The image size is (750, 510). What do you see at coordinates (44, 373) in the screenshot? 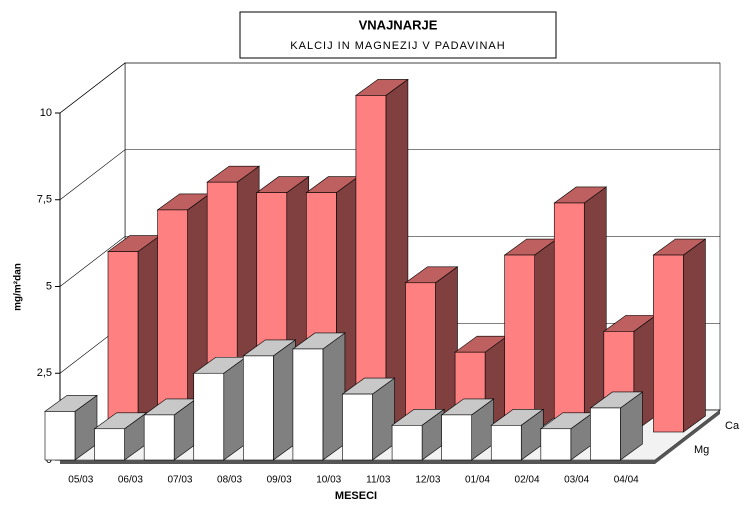
I see `y-tick-label: 2,5` at bounding box center [44, 373].